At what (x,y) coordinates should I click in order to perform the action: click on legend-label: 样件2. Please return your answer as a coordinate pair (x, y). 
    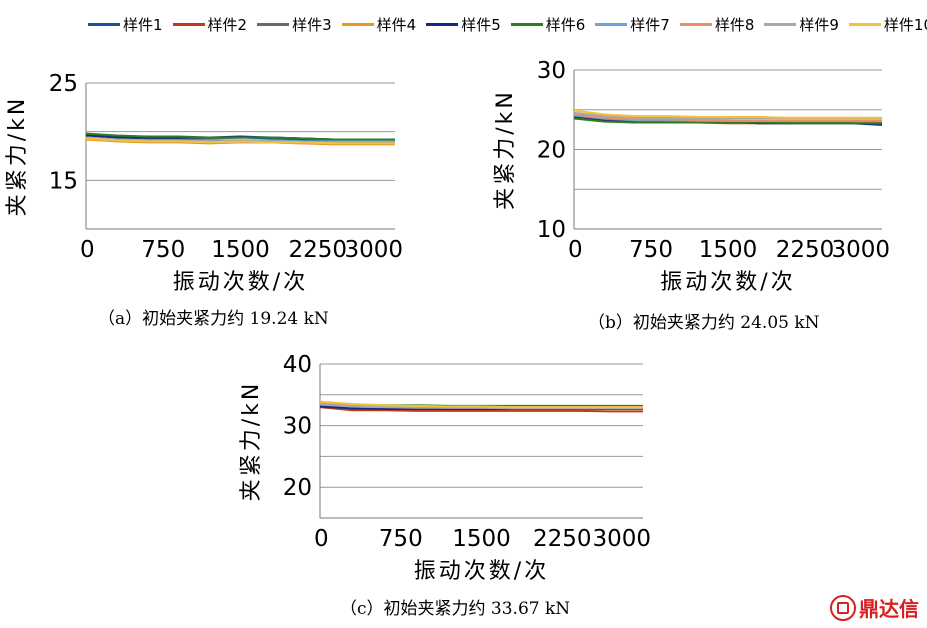
    Looking at the image, I should click on (227, 25).